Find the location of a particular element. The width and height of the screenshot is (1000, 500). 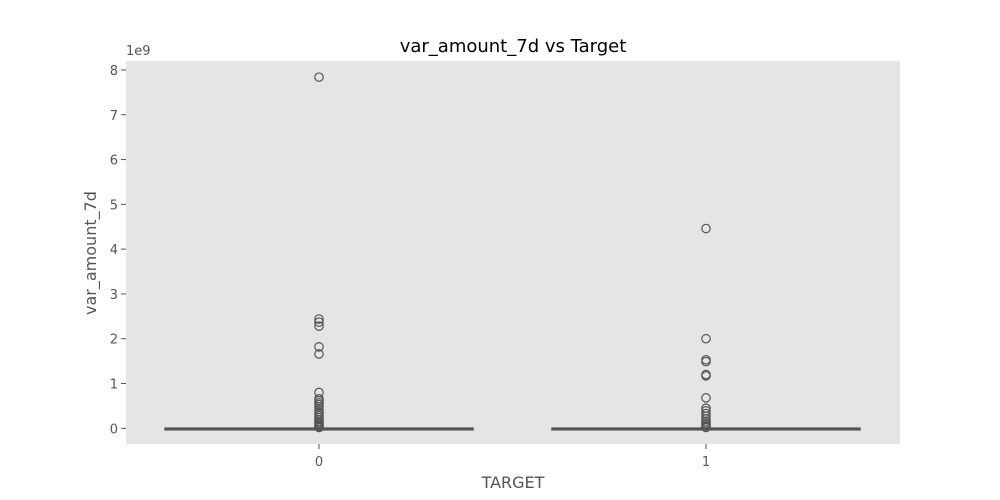

y-tick-label: 4 is located at coordinates (114, 250).